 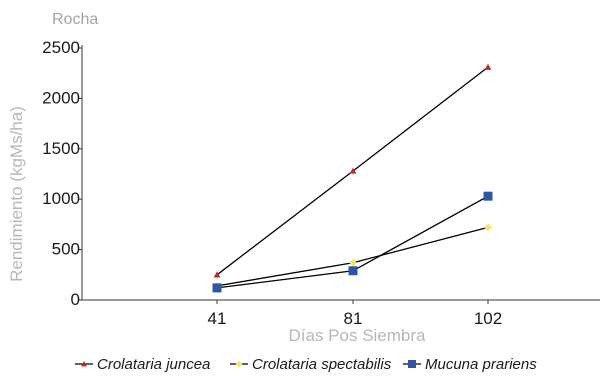 I want to click on legend-marker-mucuna-prariens, so click(x=412, y=364).